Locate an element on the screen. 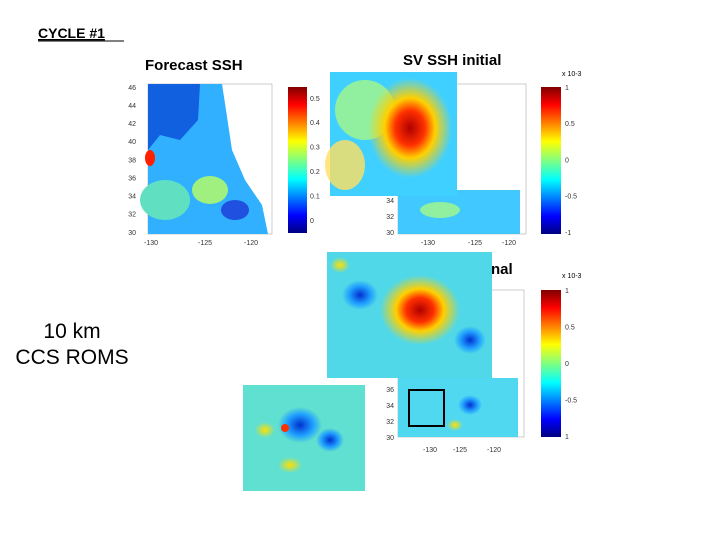 Image resolution: width=720 pixels, height=540 pixels. side-label: 10 km is located at coordinates (71, 331).